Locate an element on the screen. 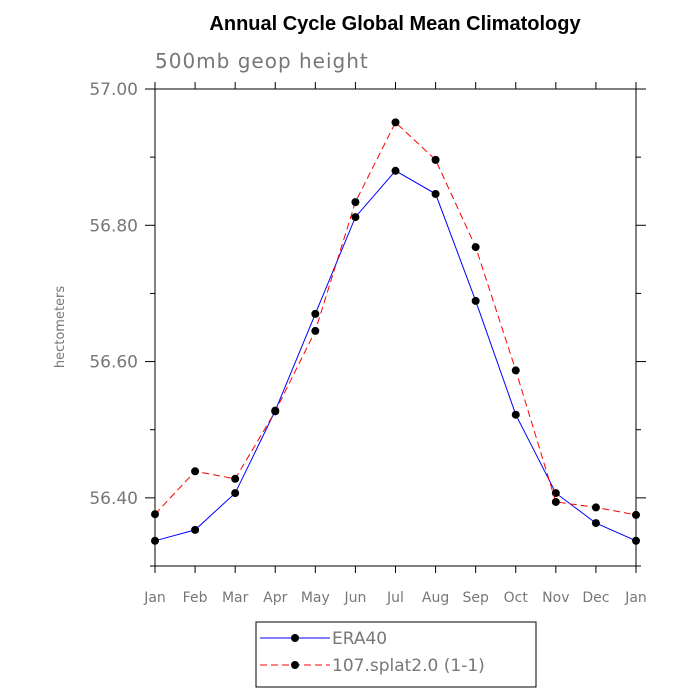 The height and width of the screenshot is (700, 700). x-tick-label: Nov is located at coordinates (555, 598).